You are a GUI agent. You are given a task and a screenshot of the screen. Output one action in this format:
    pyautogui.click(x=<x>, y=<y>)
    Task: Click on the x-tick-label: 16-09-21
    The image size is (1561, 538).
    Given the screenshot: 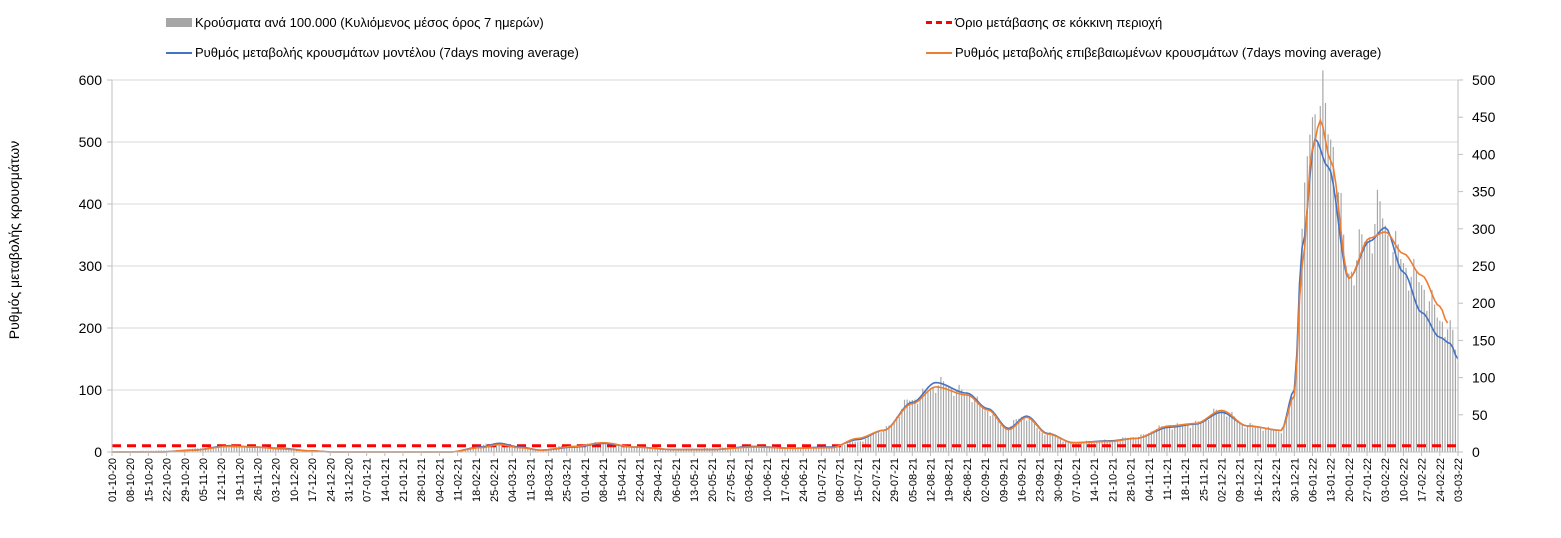 What is the action you would take?
    pyautogui.click(x=1022, y=480)
    